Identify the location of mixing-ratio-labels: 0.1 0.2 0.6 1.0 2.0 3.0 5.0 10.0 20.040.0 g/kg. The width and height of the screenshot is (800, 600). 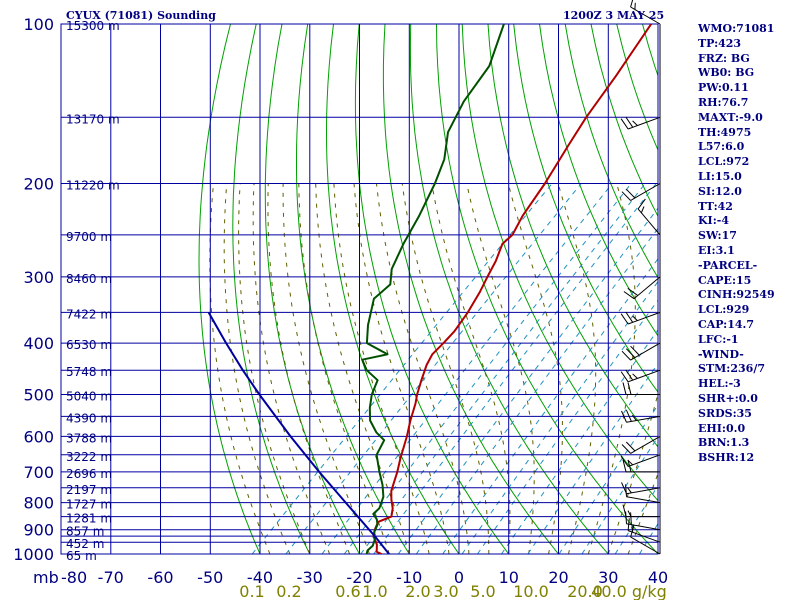
(453, 591).